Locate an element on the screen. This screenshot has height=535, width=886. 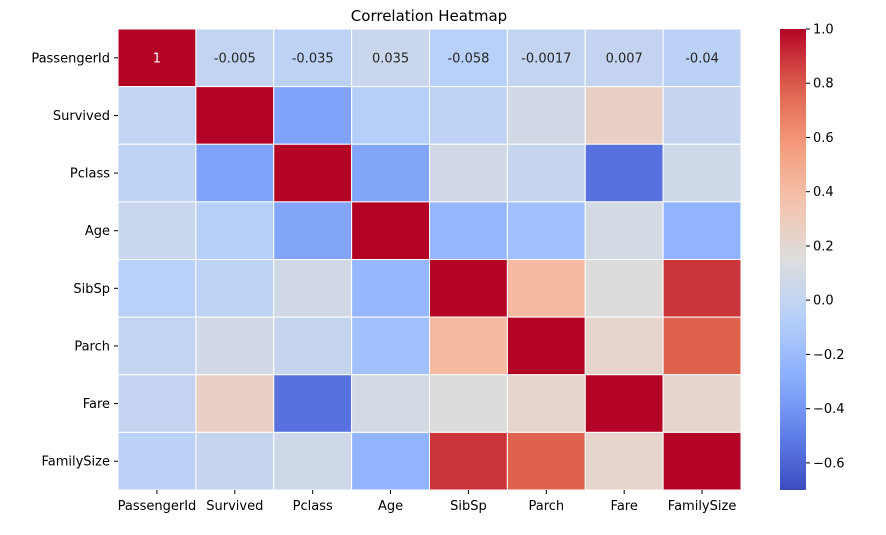
heatmap-cell-pclass-passengerid is located at coordinates (157, 173).